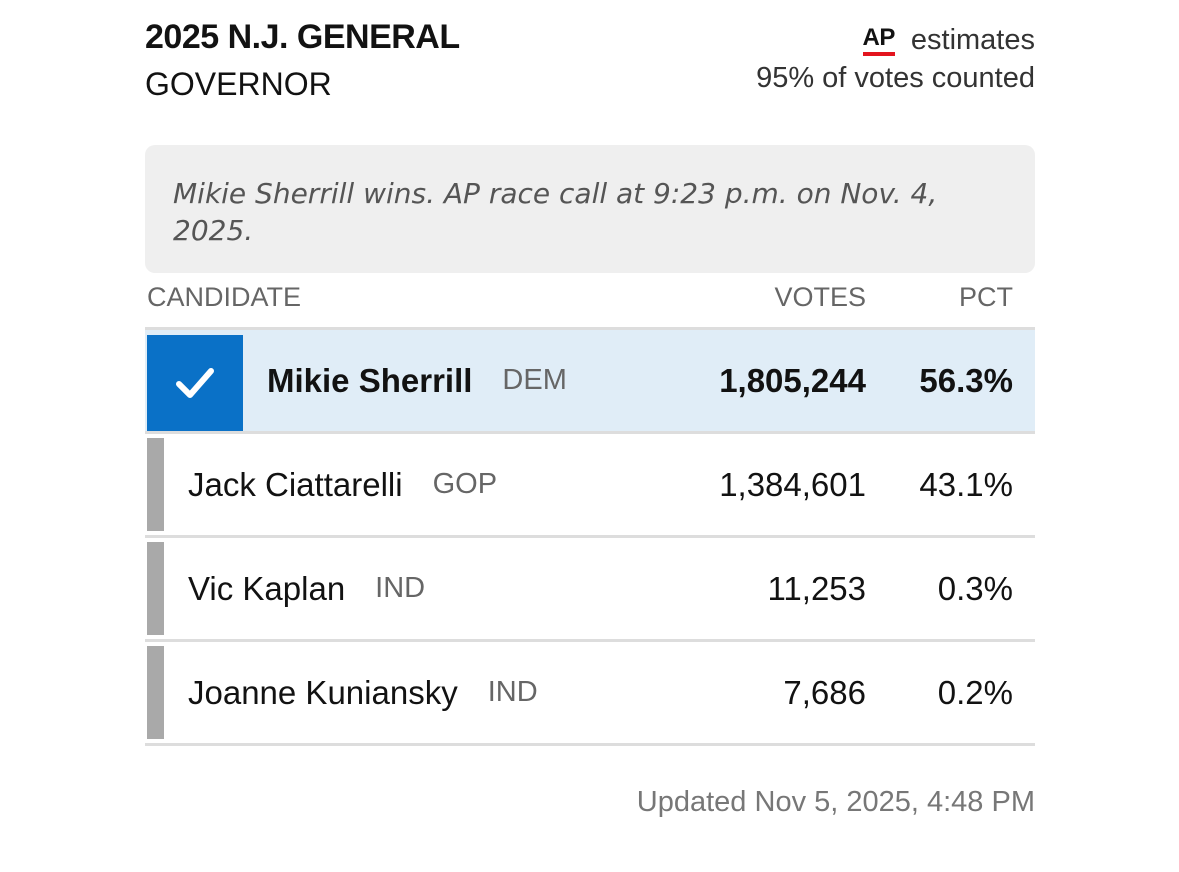 The height and width of the screenshot is (872, 1179). Describe the element at coordinates (323, 692) in the screenshot. I see `candidate-name: Joanne Kuniansky` at that location.